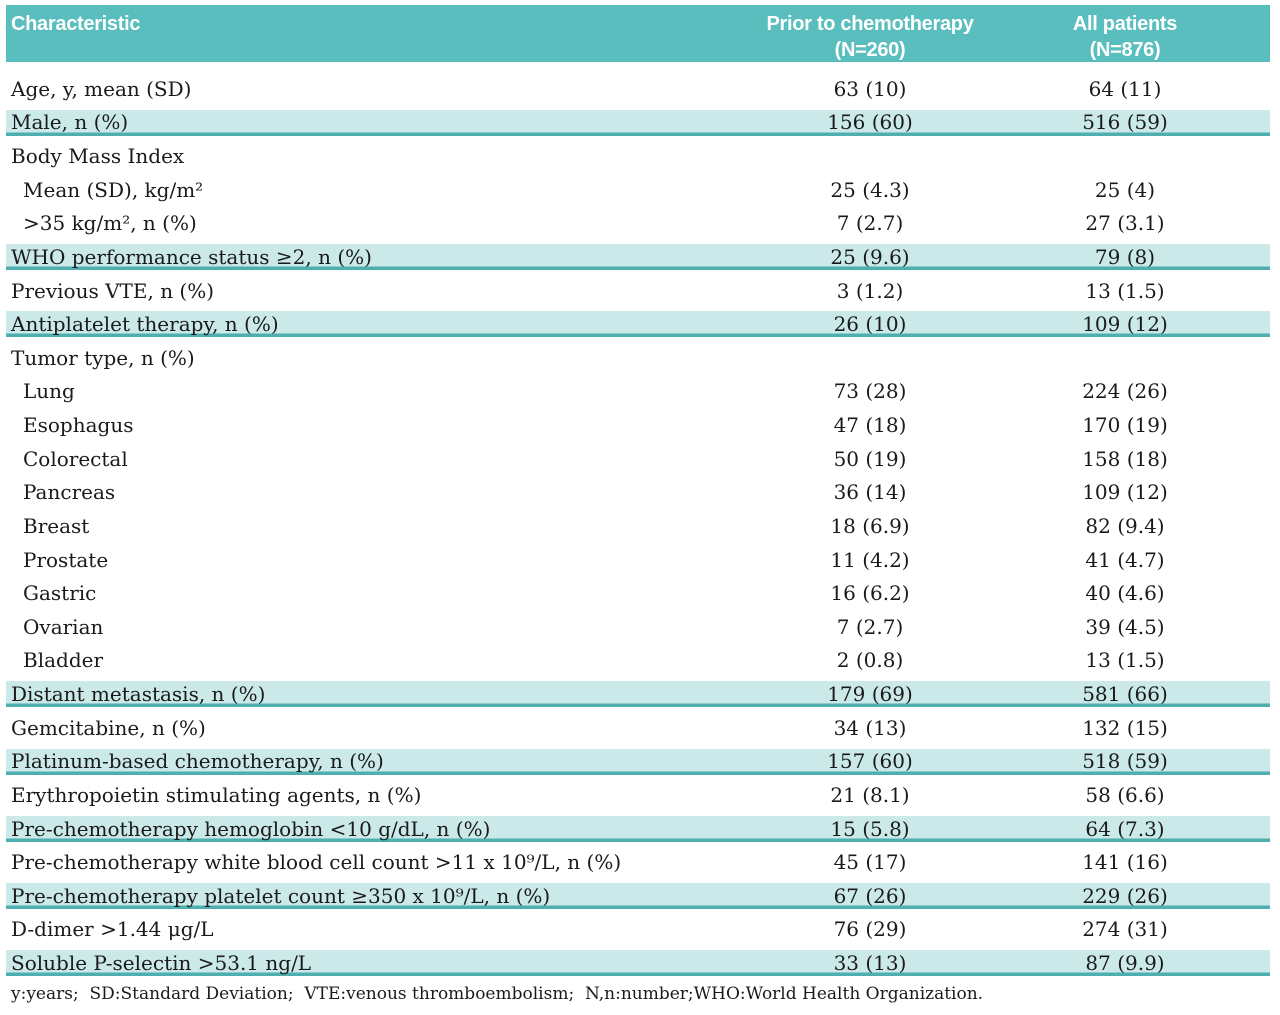 This screenshot has width=1280, height=1015. I want to click on row-value-all: 79 (8), so click(1125, 256).